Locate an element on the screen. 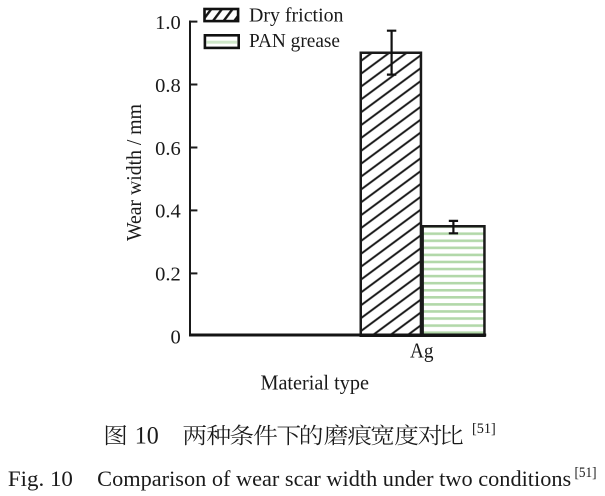  svg-text: Wear width / mm is located at coordinates (134, 172).